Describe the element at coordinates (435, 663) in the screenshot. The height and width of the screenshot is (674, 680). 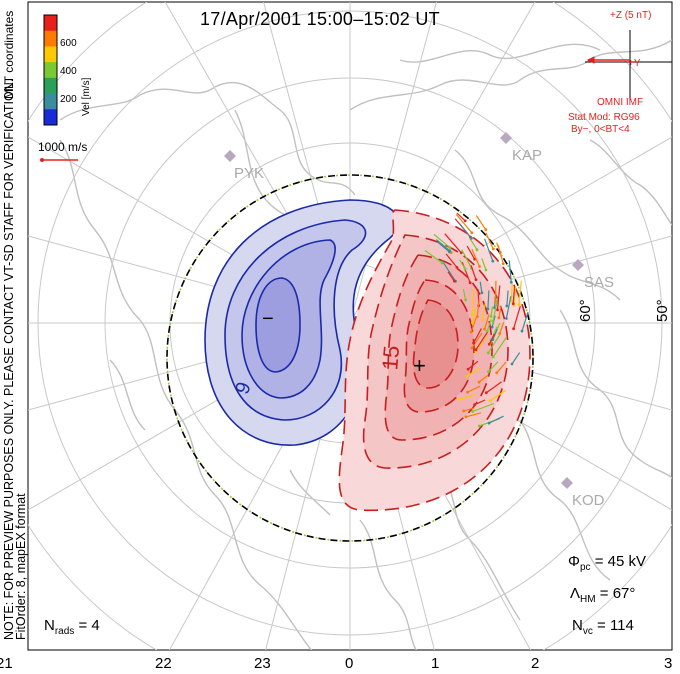
I see `mlt-tick-1: 1` at that location.